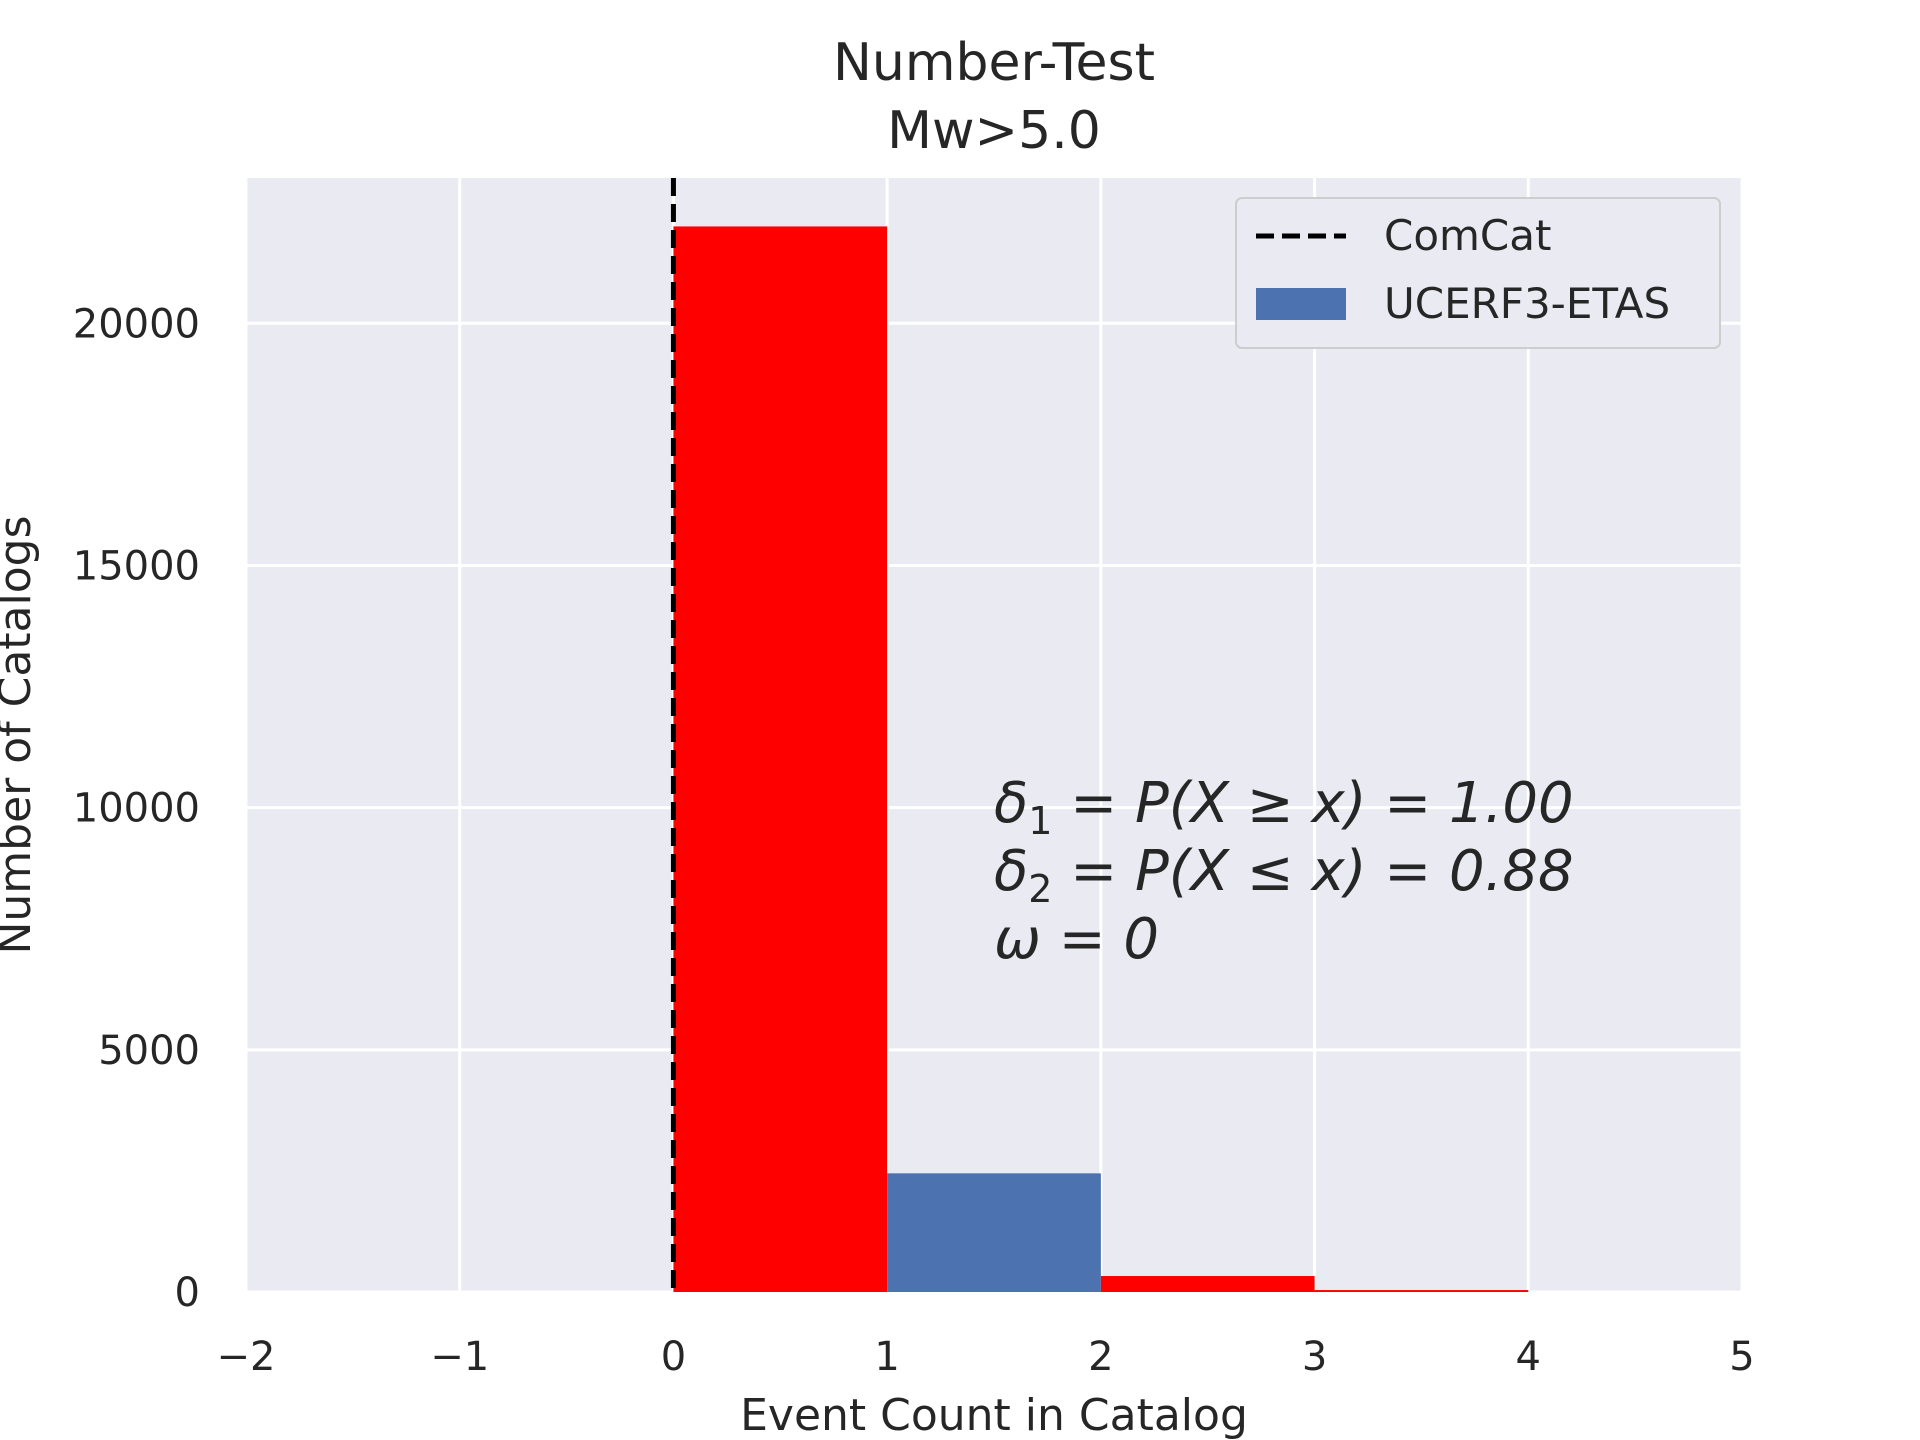 Image resolution: width=1920 pixels, height=1440 pixels. I want to click on y-tick-label: 10000, so click(136, 809).